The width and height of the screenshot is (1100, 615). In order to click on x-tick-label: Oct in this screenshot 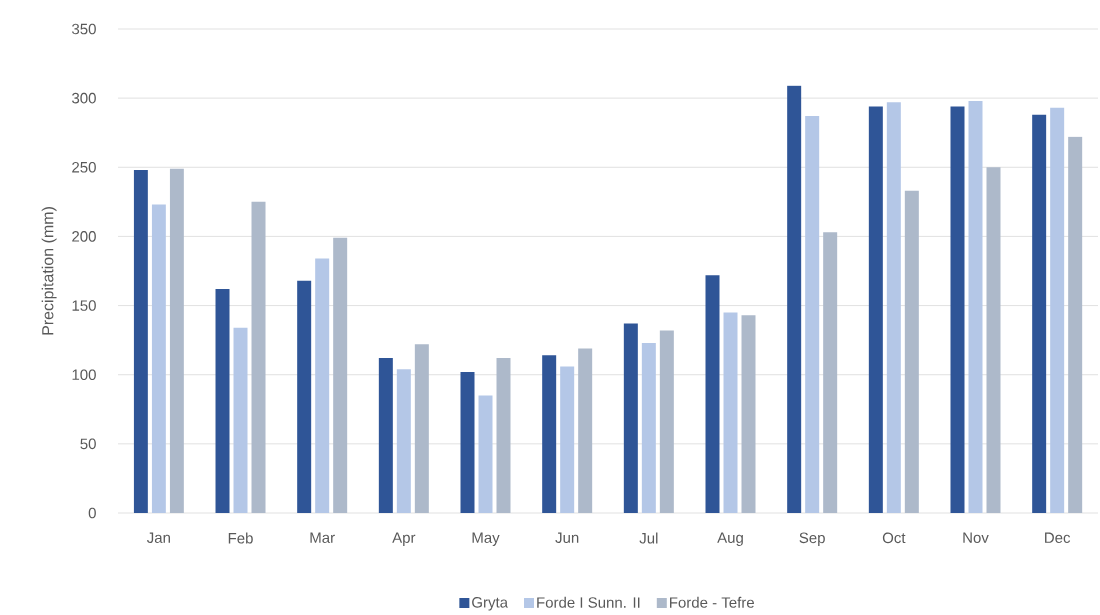, I will do `click(894, 538)`.